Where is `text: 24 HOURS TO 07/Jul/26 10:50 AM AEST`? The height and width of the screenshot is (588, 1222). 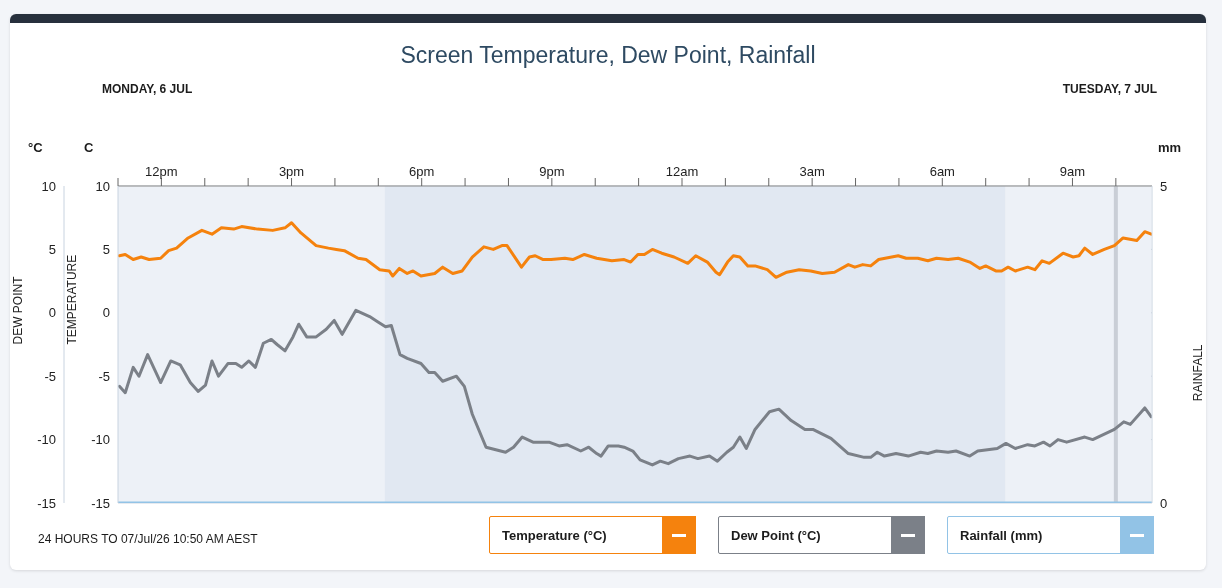 text: 24 HOURS TO 07/Jul/26 10:50 AM AEST is located at coordinates (148, 539).